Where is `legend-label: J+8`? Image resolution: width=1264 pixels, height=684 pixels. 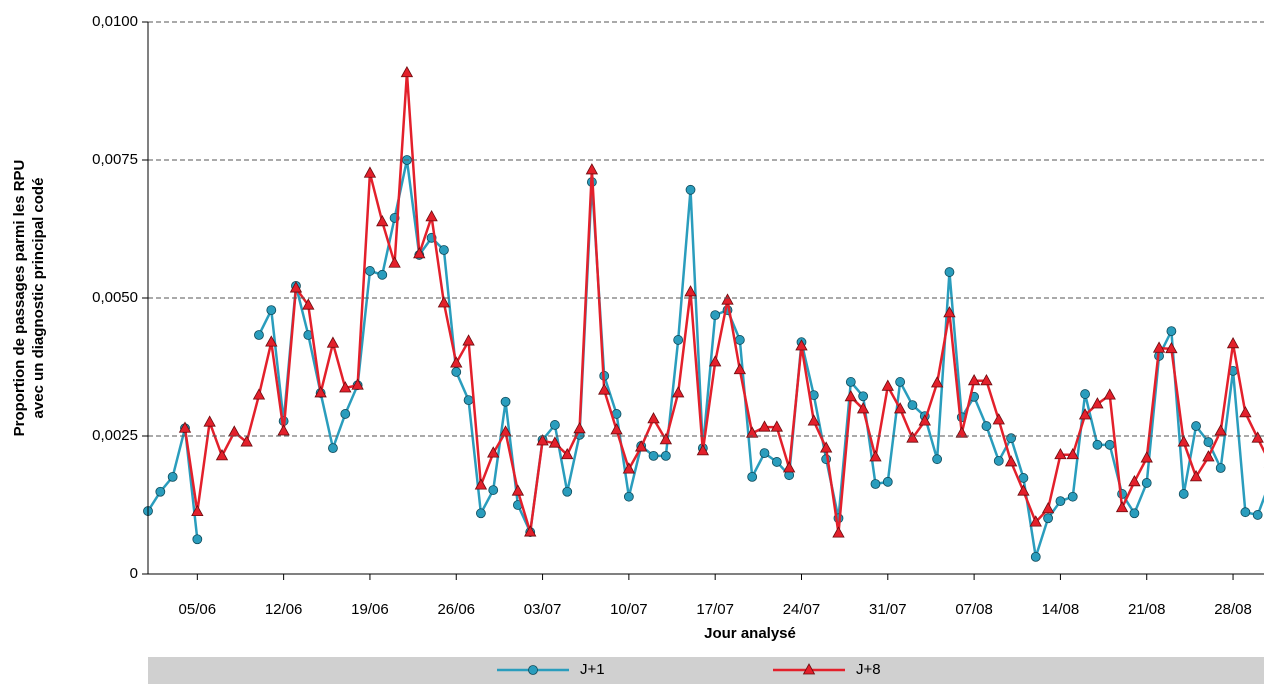
legend-label: J+8 is located at coordinates (868, 669).